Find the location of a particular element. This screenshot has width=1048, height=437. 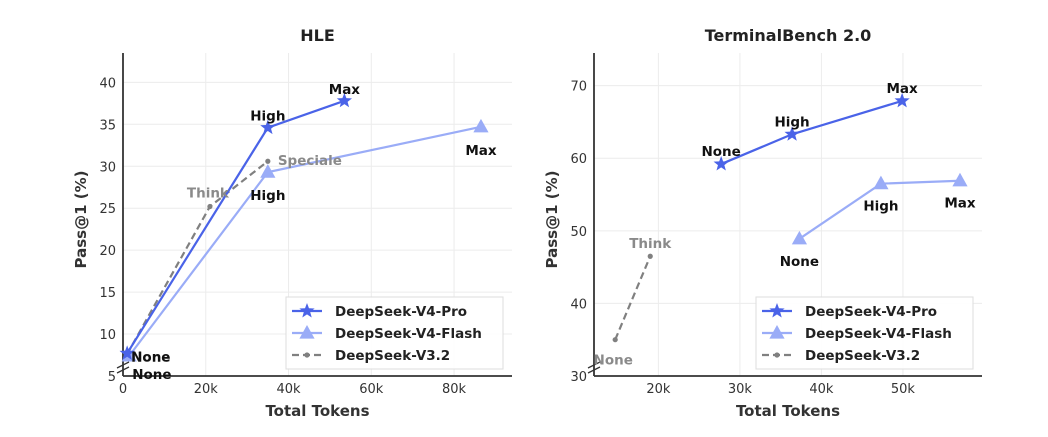

y-tick-label: 50 is located at coordinates (578, 232).